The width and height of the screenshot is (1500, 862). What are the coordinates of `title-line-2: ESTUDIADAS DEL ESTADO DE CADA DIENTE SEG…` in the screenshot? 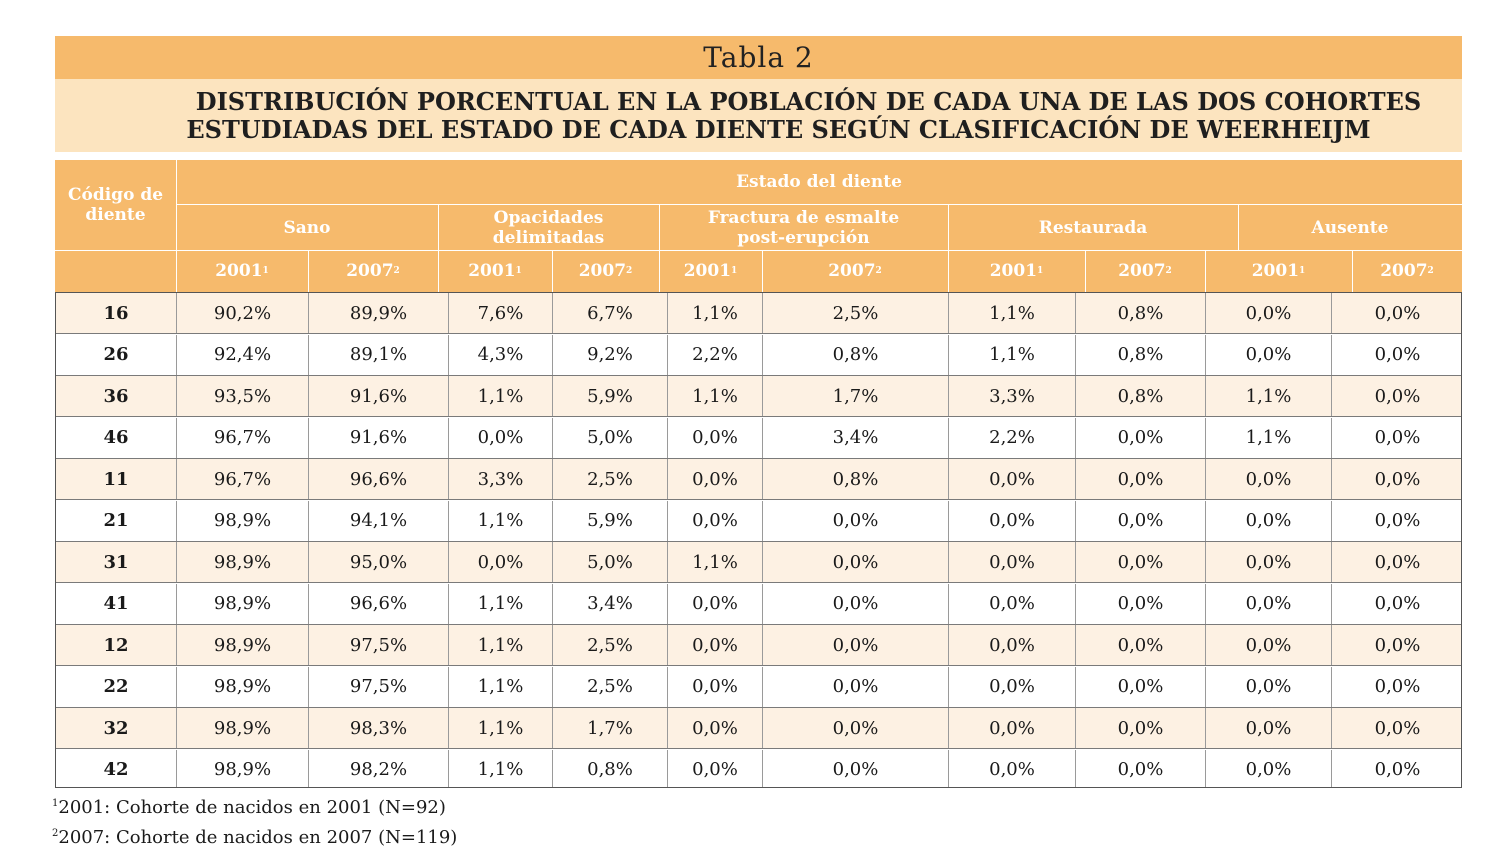 It's located at (778, 129).